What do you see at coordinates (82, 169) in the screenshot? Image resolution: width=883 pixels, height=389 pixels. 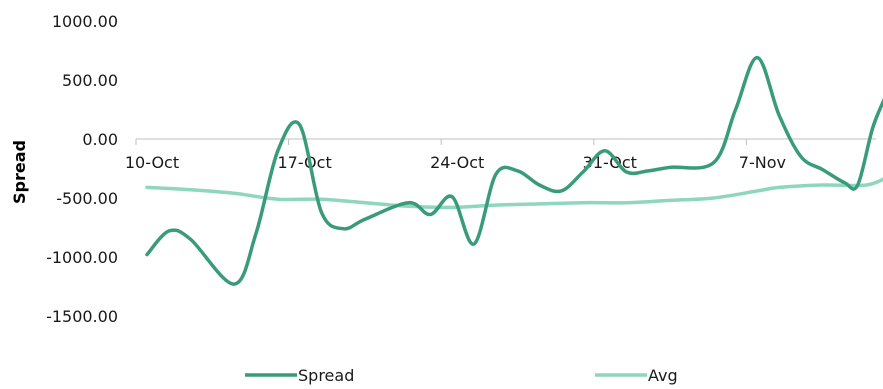 I see `y-axis-ticks: 1000.00 500.00 0.00 -500.00 -1000.00 -1500.00` at bounding box center [82, 169].